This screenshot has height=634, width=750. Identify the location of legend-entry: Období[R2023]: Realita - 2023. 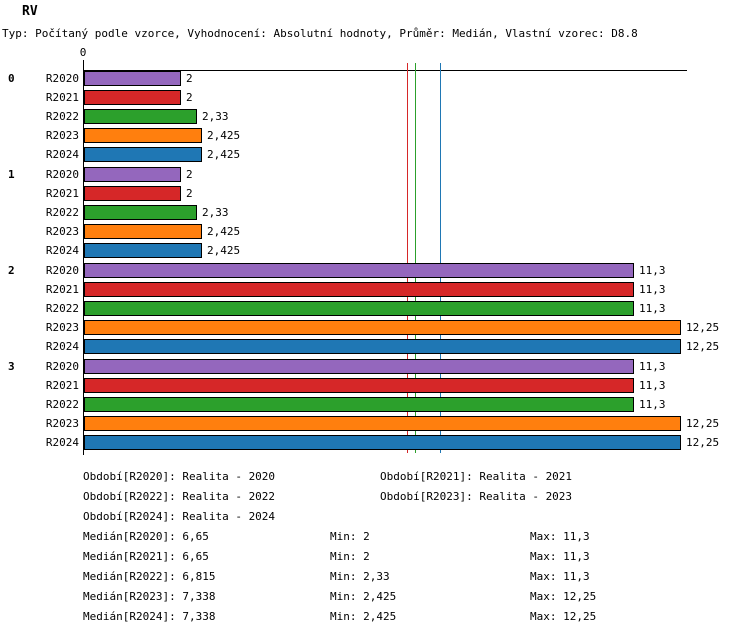
(476, 496).